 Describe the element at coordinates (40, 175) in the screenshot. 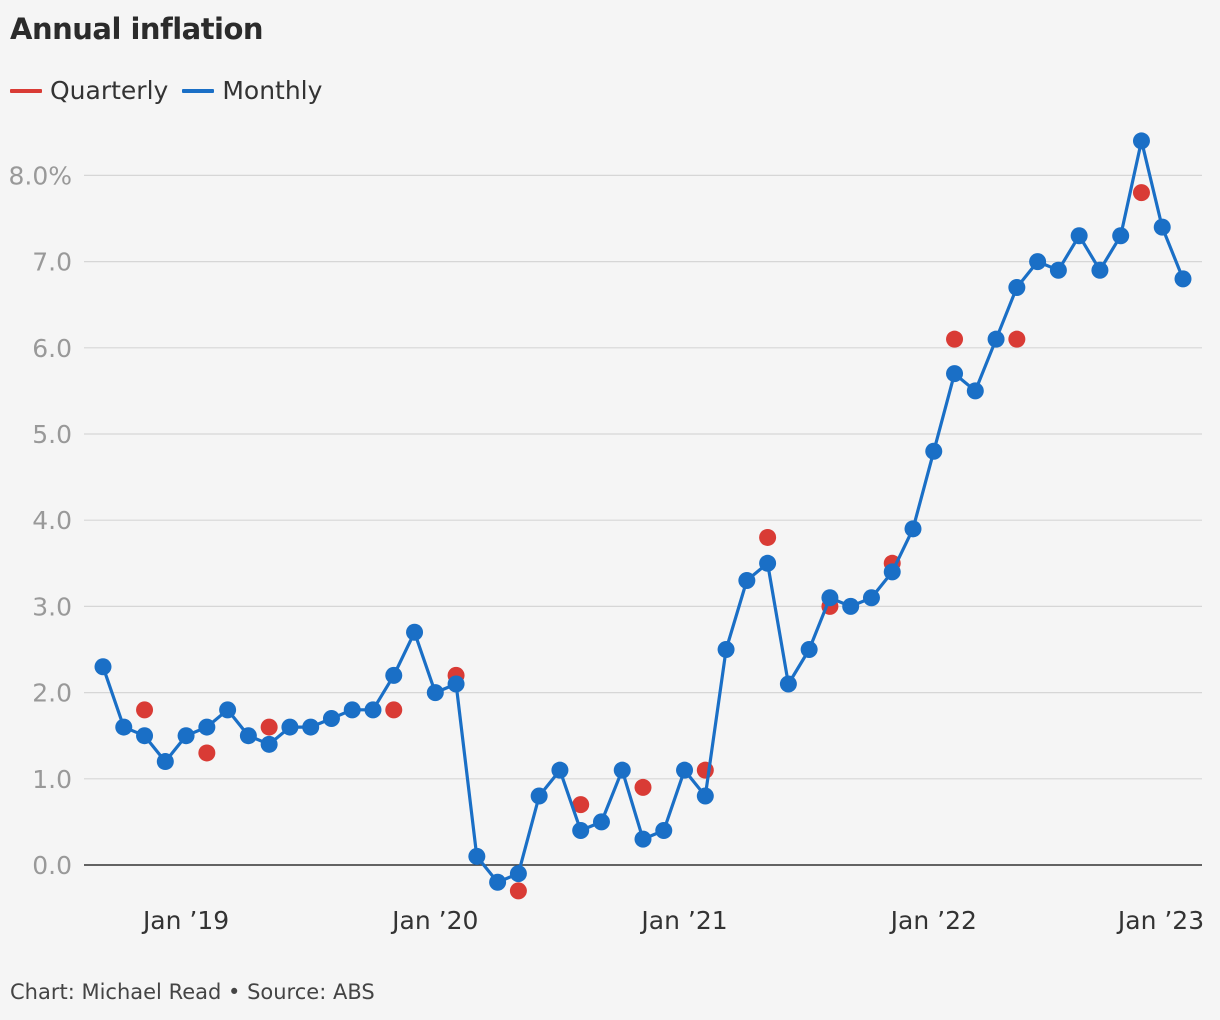

I see `y-tick-label: 8.0%` at that location.